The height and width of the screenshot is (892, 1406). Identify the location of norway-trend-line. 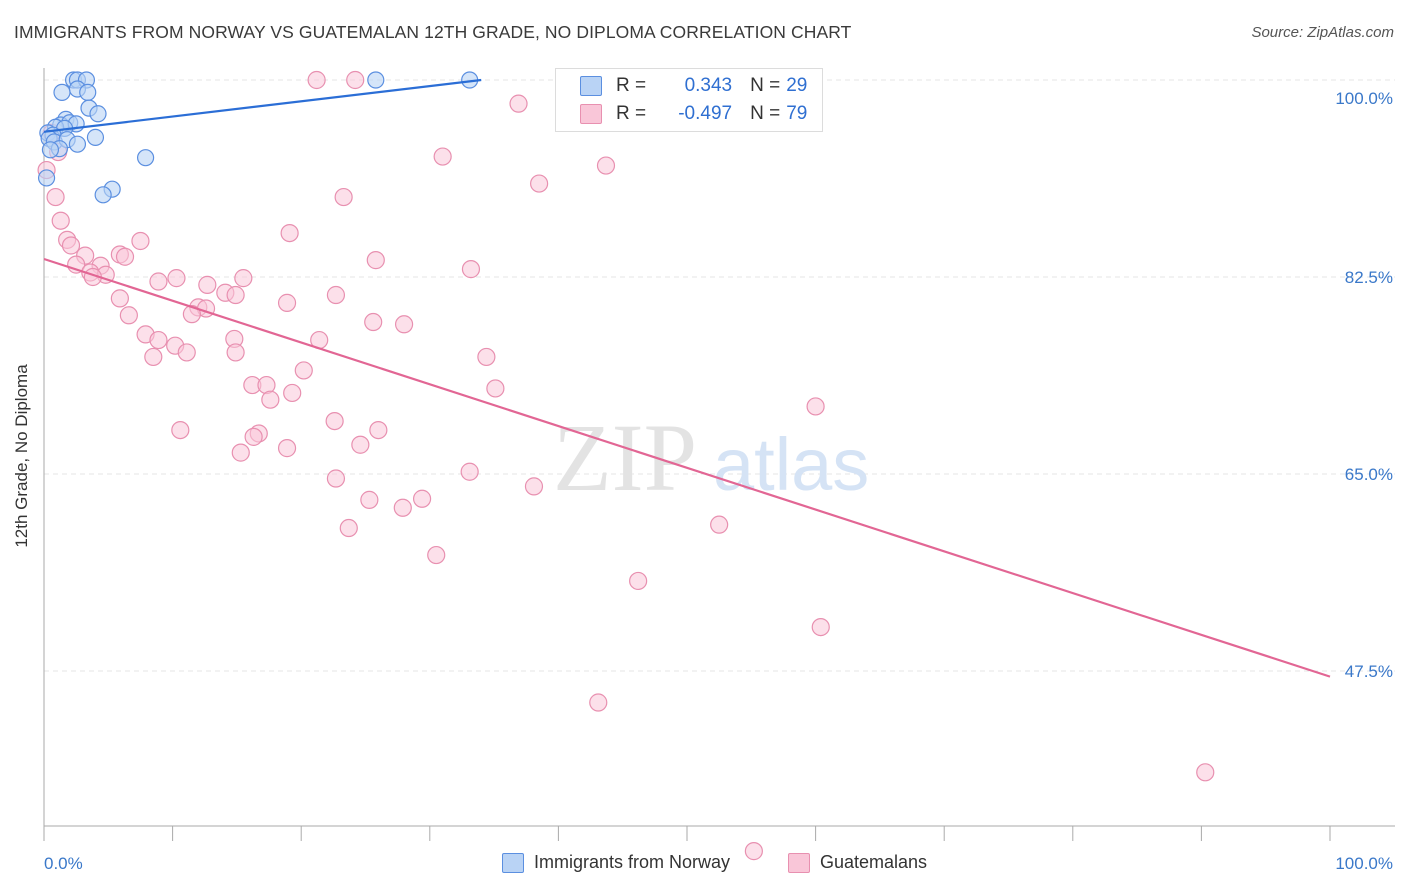
(262, 105).